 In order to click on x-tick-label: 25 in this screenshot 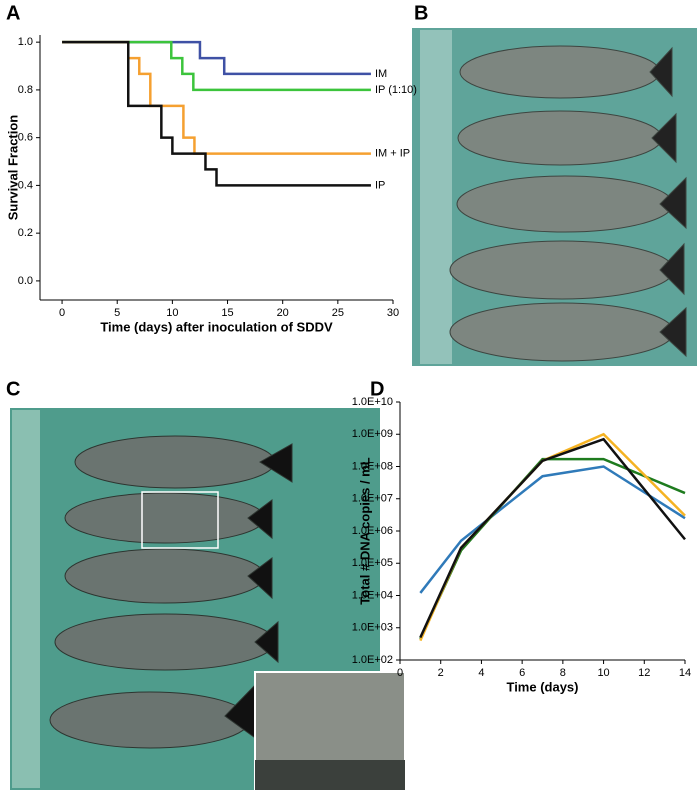, I will do `click(338, 313)`.